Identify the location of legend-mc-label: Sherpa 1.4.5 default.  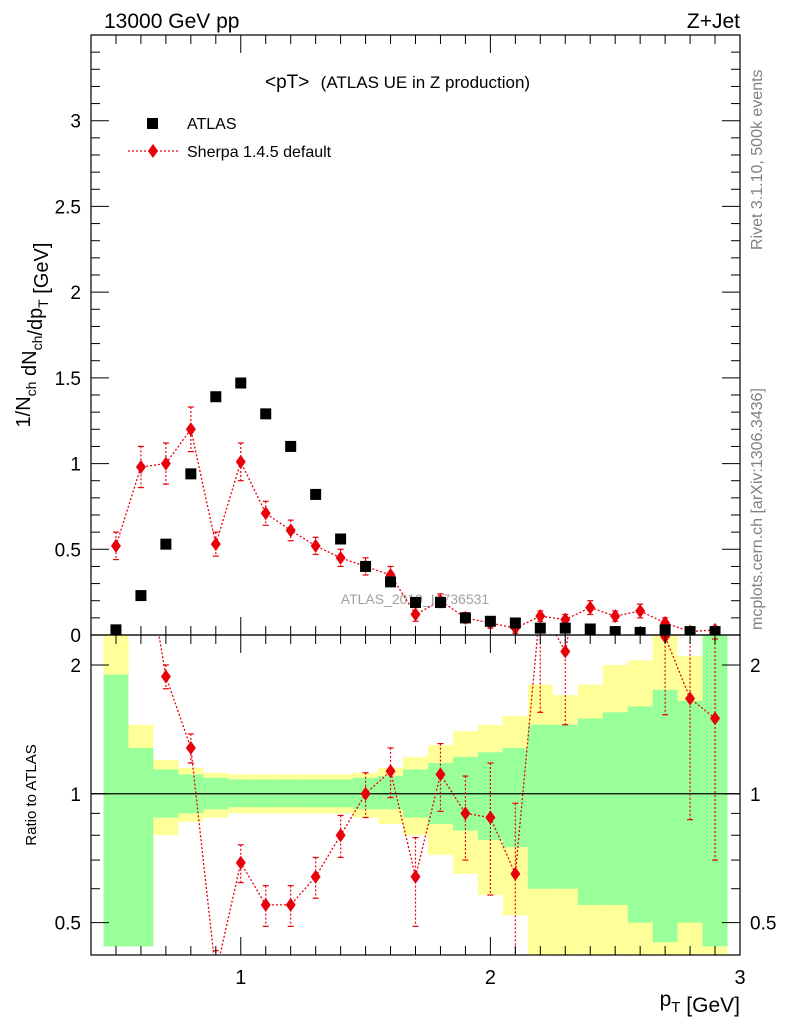
(259, 152).